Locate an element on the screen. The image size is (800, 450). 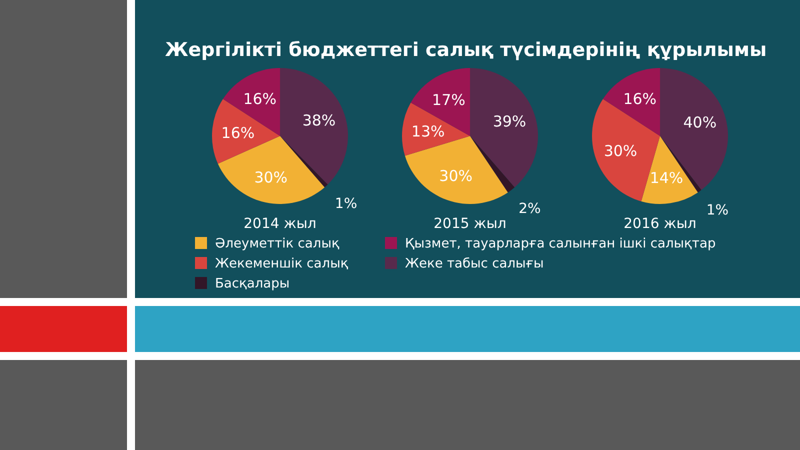
legend-label: Басқалары is located at coordinates (252, 284).